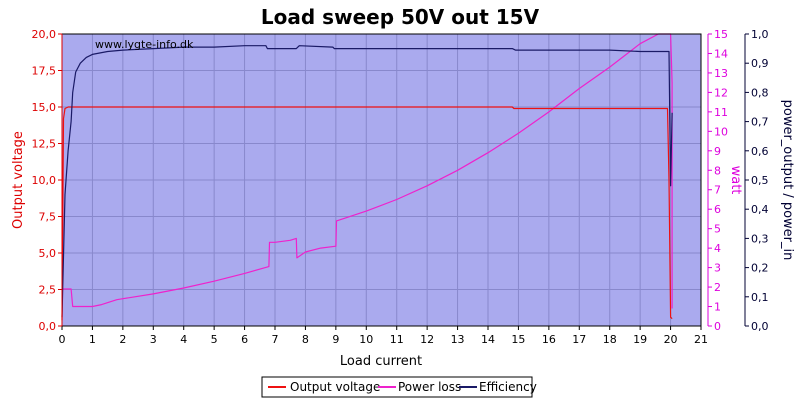 Image resolution: width=800 pixels, height=400 pixels. Describe the element at coordinates (518, 339) in the screenshot. I see `x-tick-label: 15` at that location.